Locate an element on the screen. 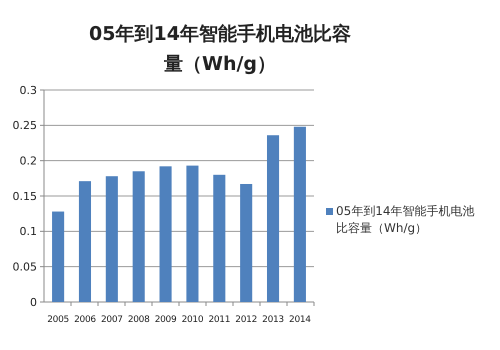 The height and width of the screenshot is (350, 500). x-tick-label: 2006 is located at coordinates (85, 320).